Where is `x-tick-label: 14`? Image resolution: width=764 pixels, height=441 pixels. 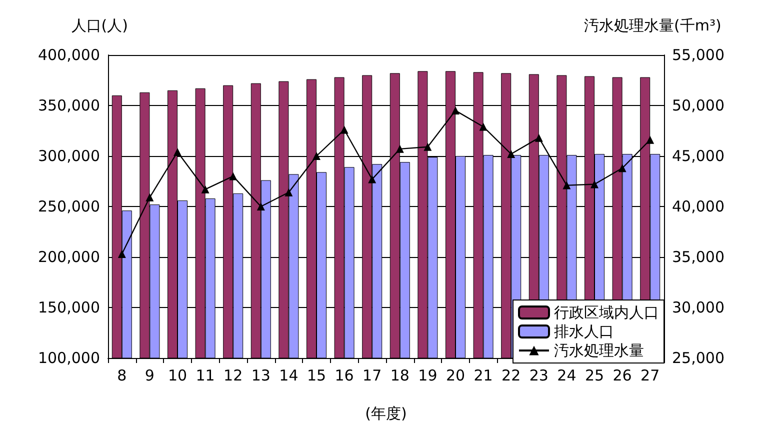 x-tick-label: 14 is located at coordinates (288, 375).